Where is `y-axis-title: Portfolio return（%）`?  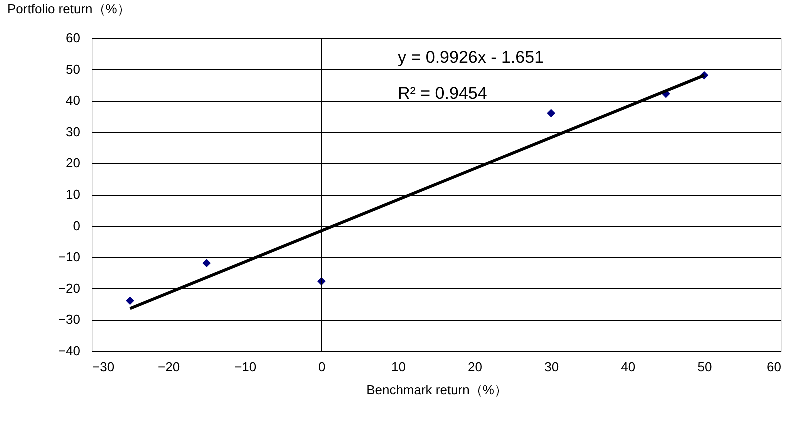
y-axis-title: Portfolio return（%） is located at coordinates (69, 9).